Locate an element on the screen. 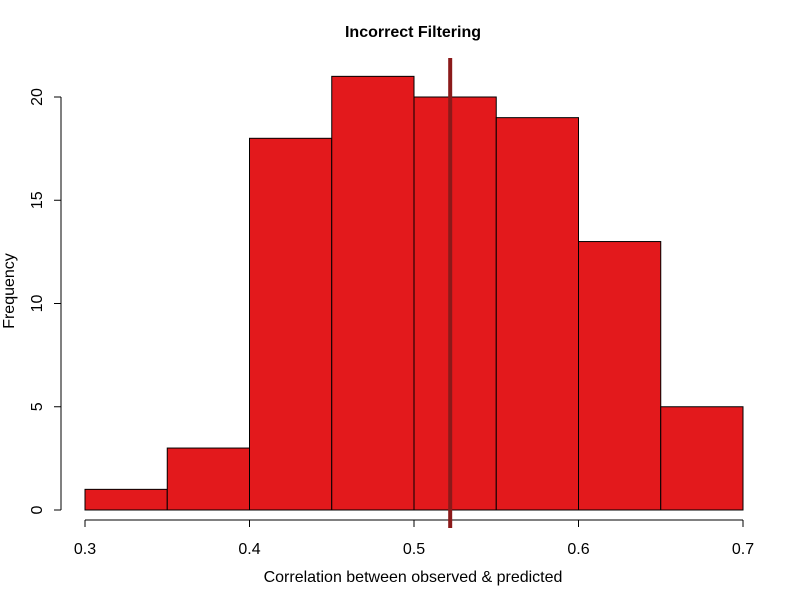 The height and width of the screenshot is (600, 800). y-tick-label: 20 is located at coordinates (37, 97).